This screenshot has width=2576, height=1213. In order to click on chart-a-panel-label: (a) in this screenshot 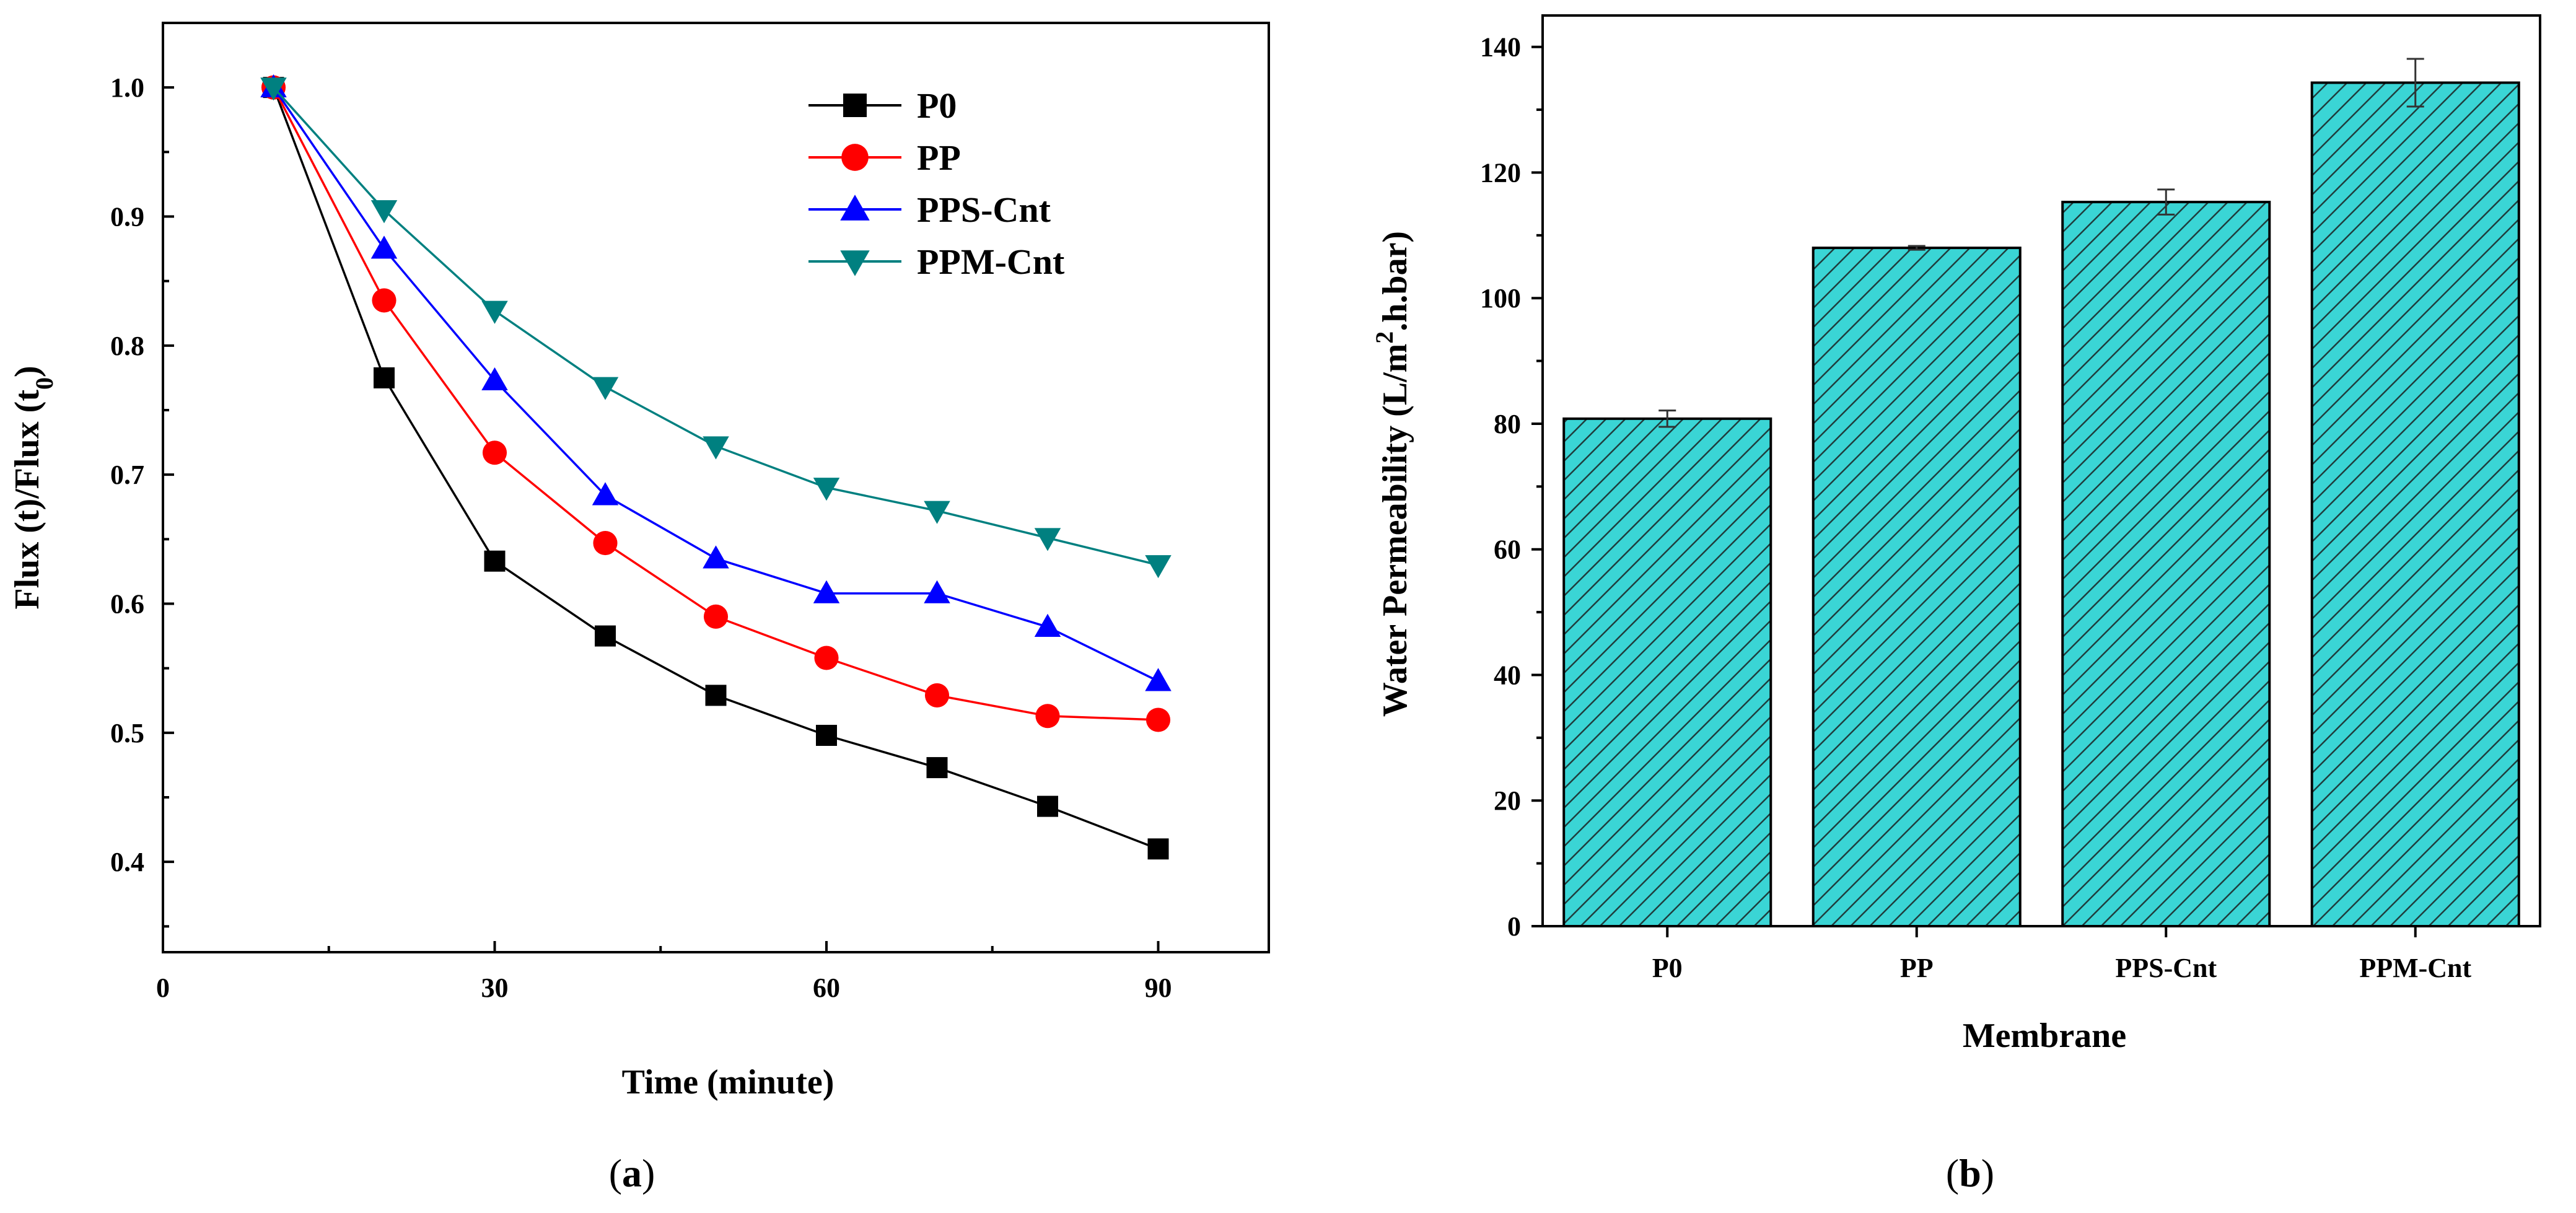, I will do `click(632, 1173)`.